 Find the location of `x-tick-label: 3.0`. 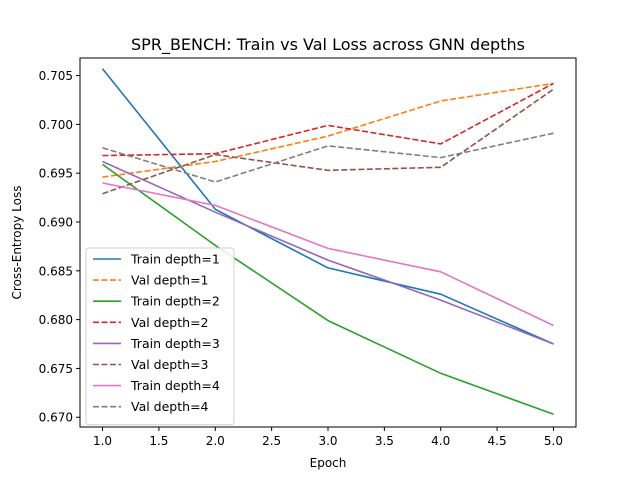

x-tick-label: 3.0 is located at coordinates (327, 441).